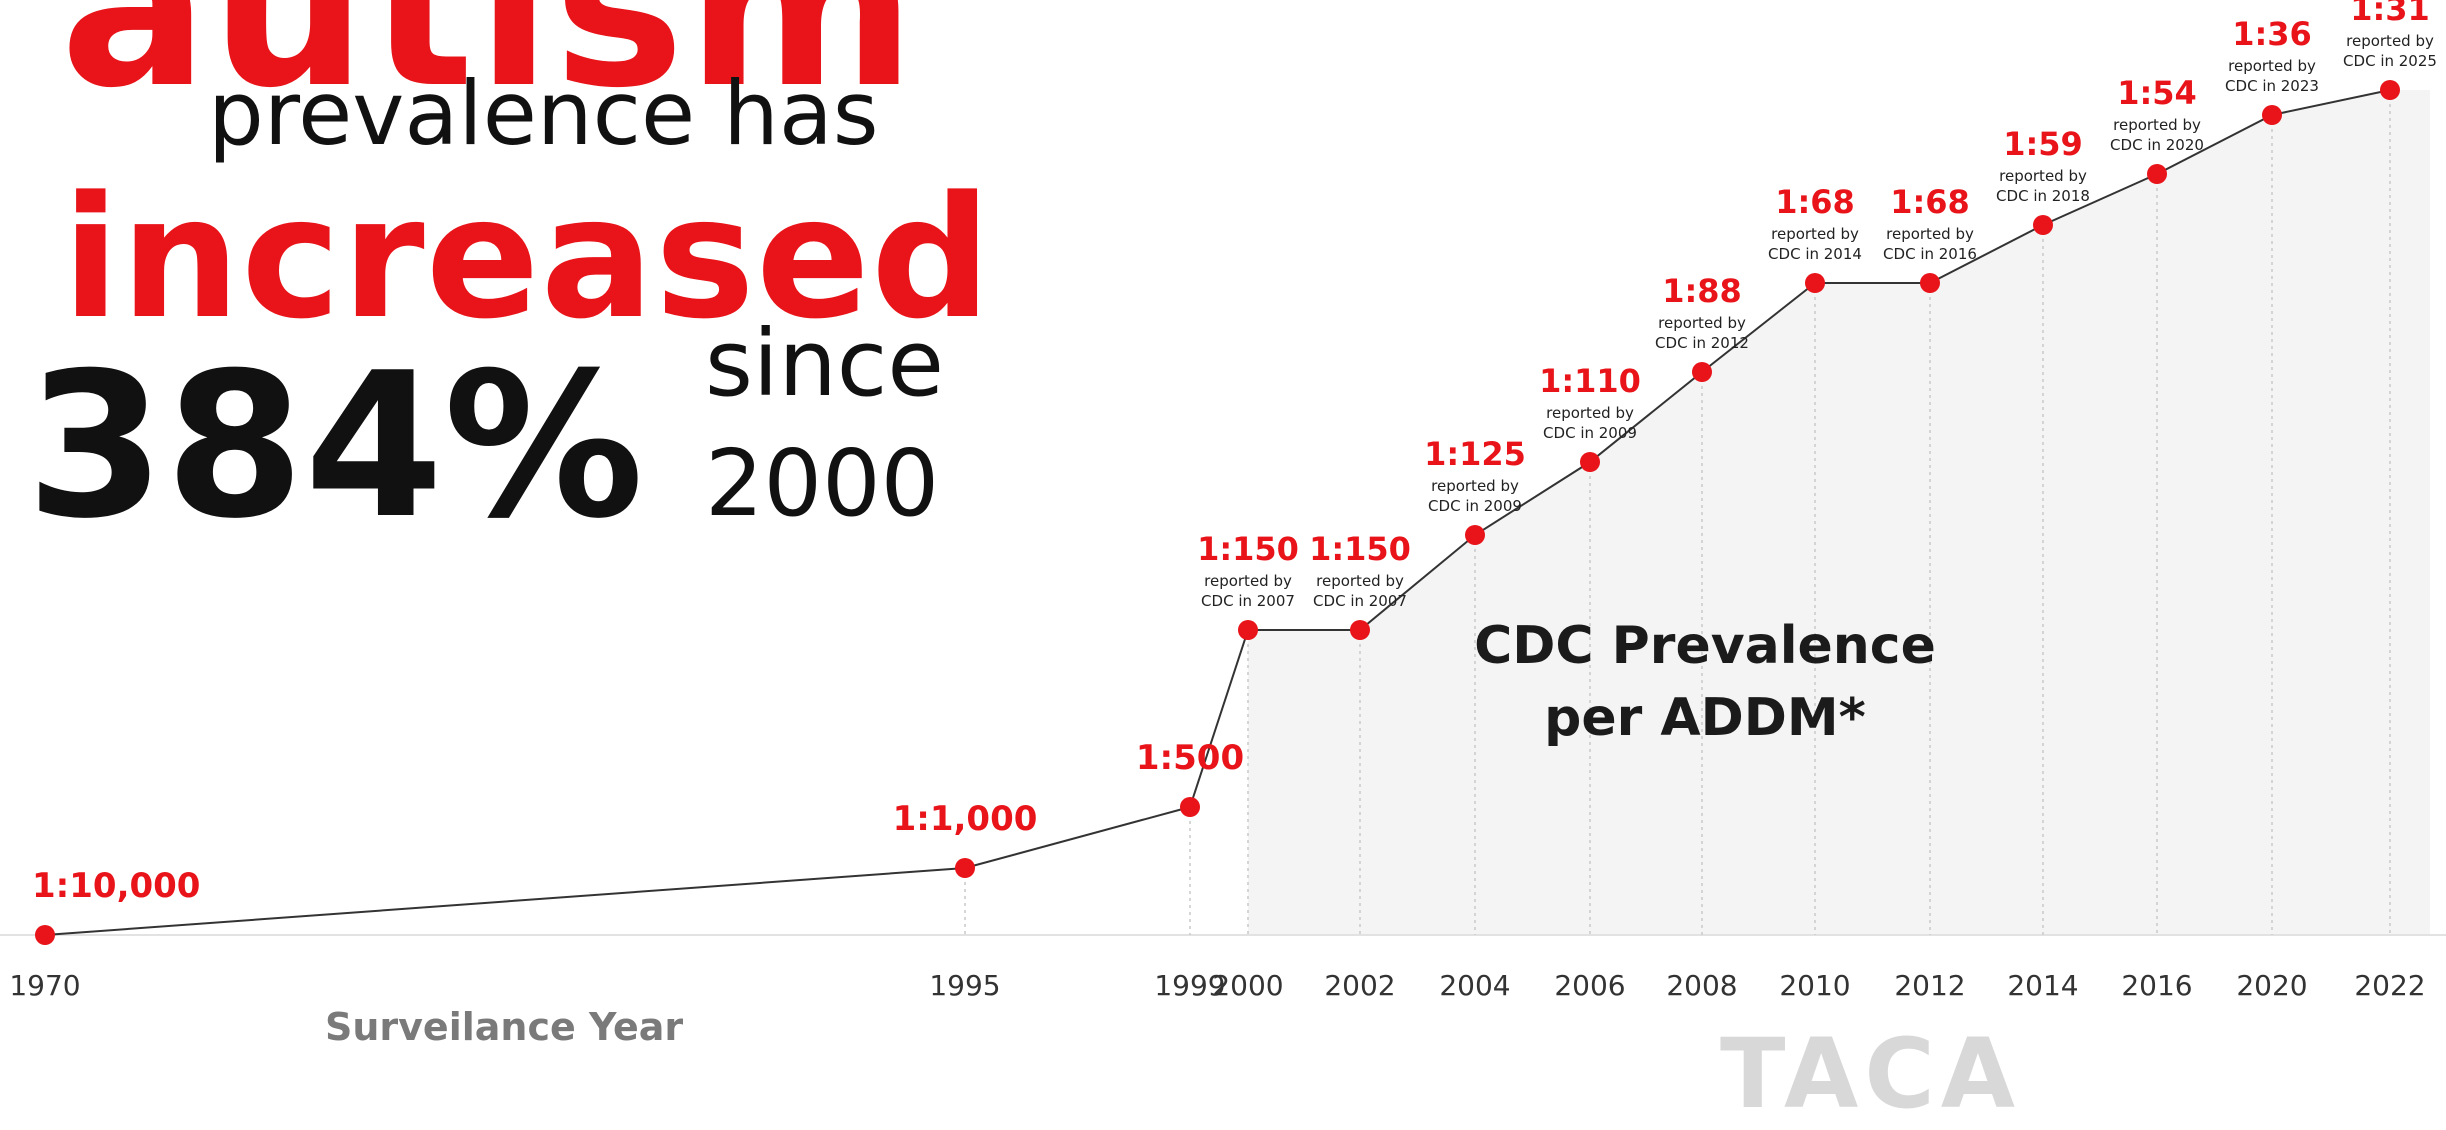 This screenshot has width=2446, height=1130. I want to click on data-label: 1:31, so click(2390, 14).